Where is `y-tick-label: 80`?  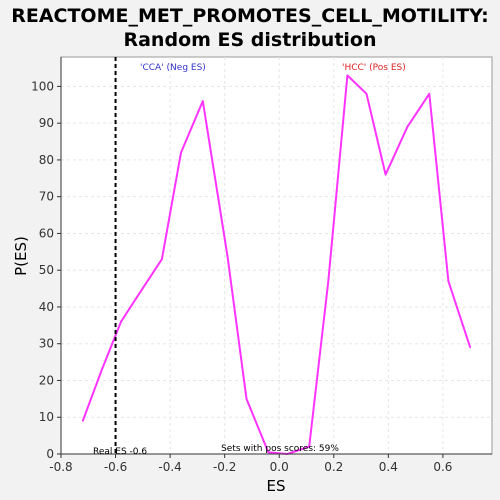
y-tick-label: 80 is located at coordinates (46, 160).